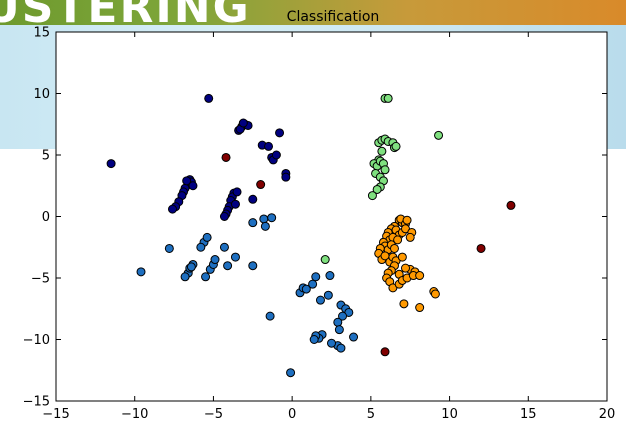  What do you see at coordinates (371, 414) in the screenshot?
I see `x-tick-label: 5` at bounding box center [371, 414].